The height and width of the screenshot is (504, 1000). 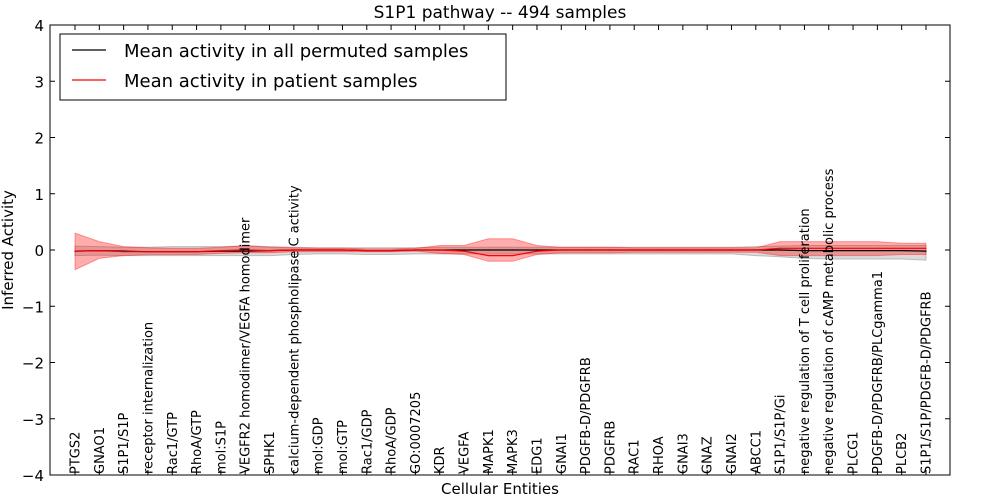 I want to click on x-tick-label: mol:GTP, so click(x=343, y=447).